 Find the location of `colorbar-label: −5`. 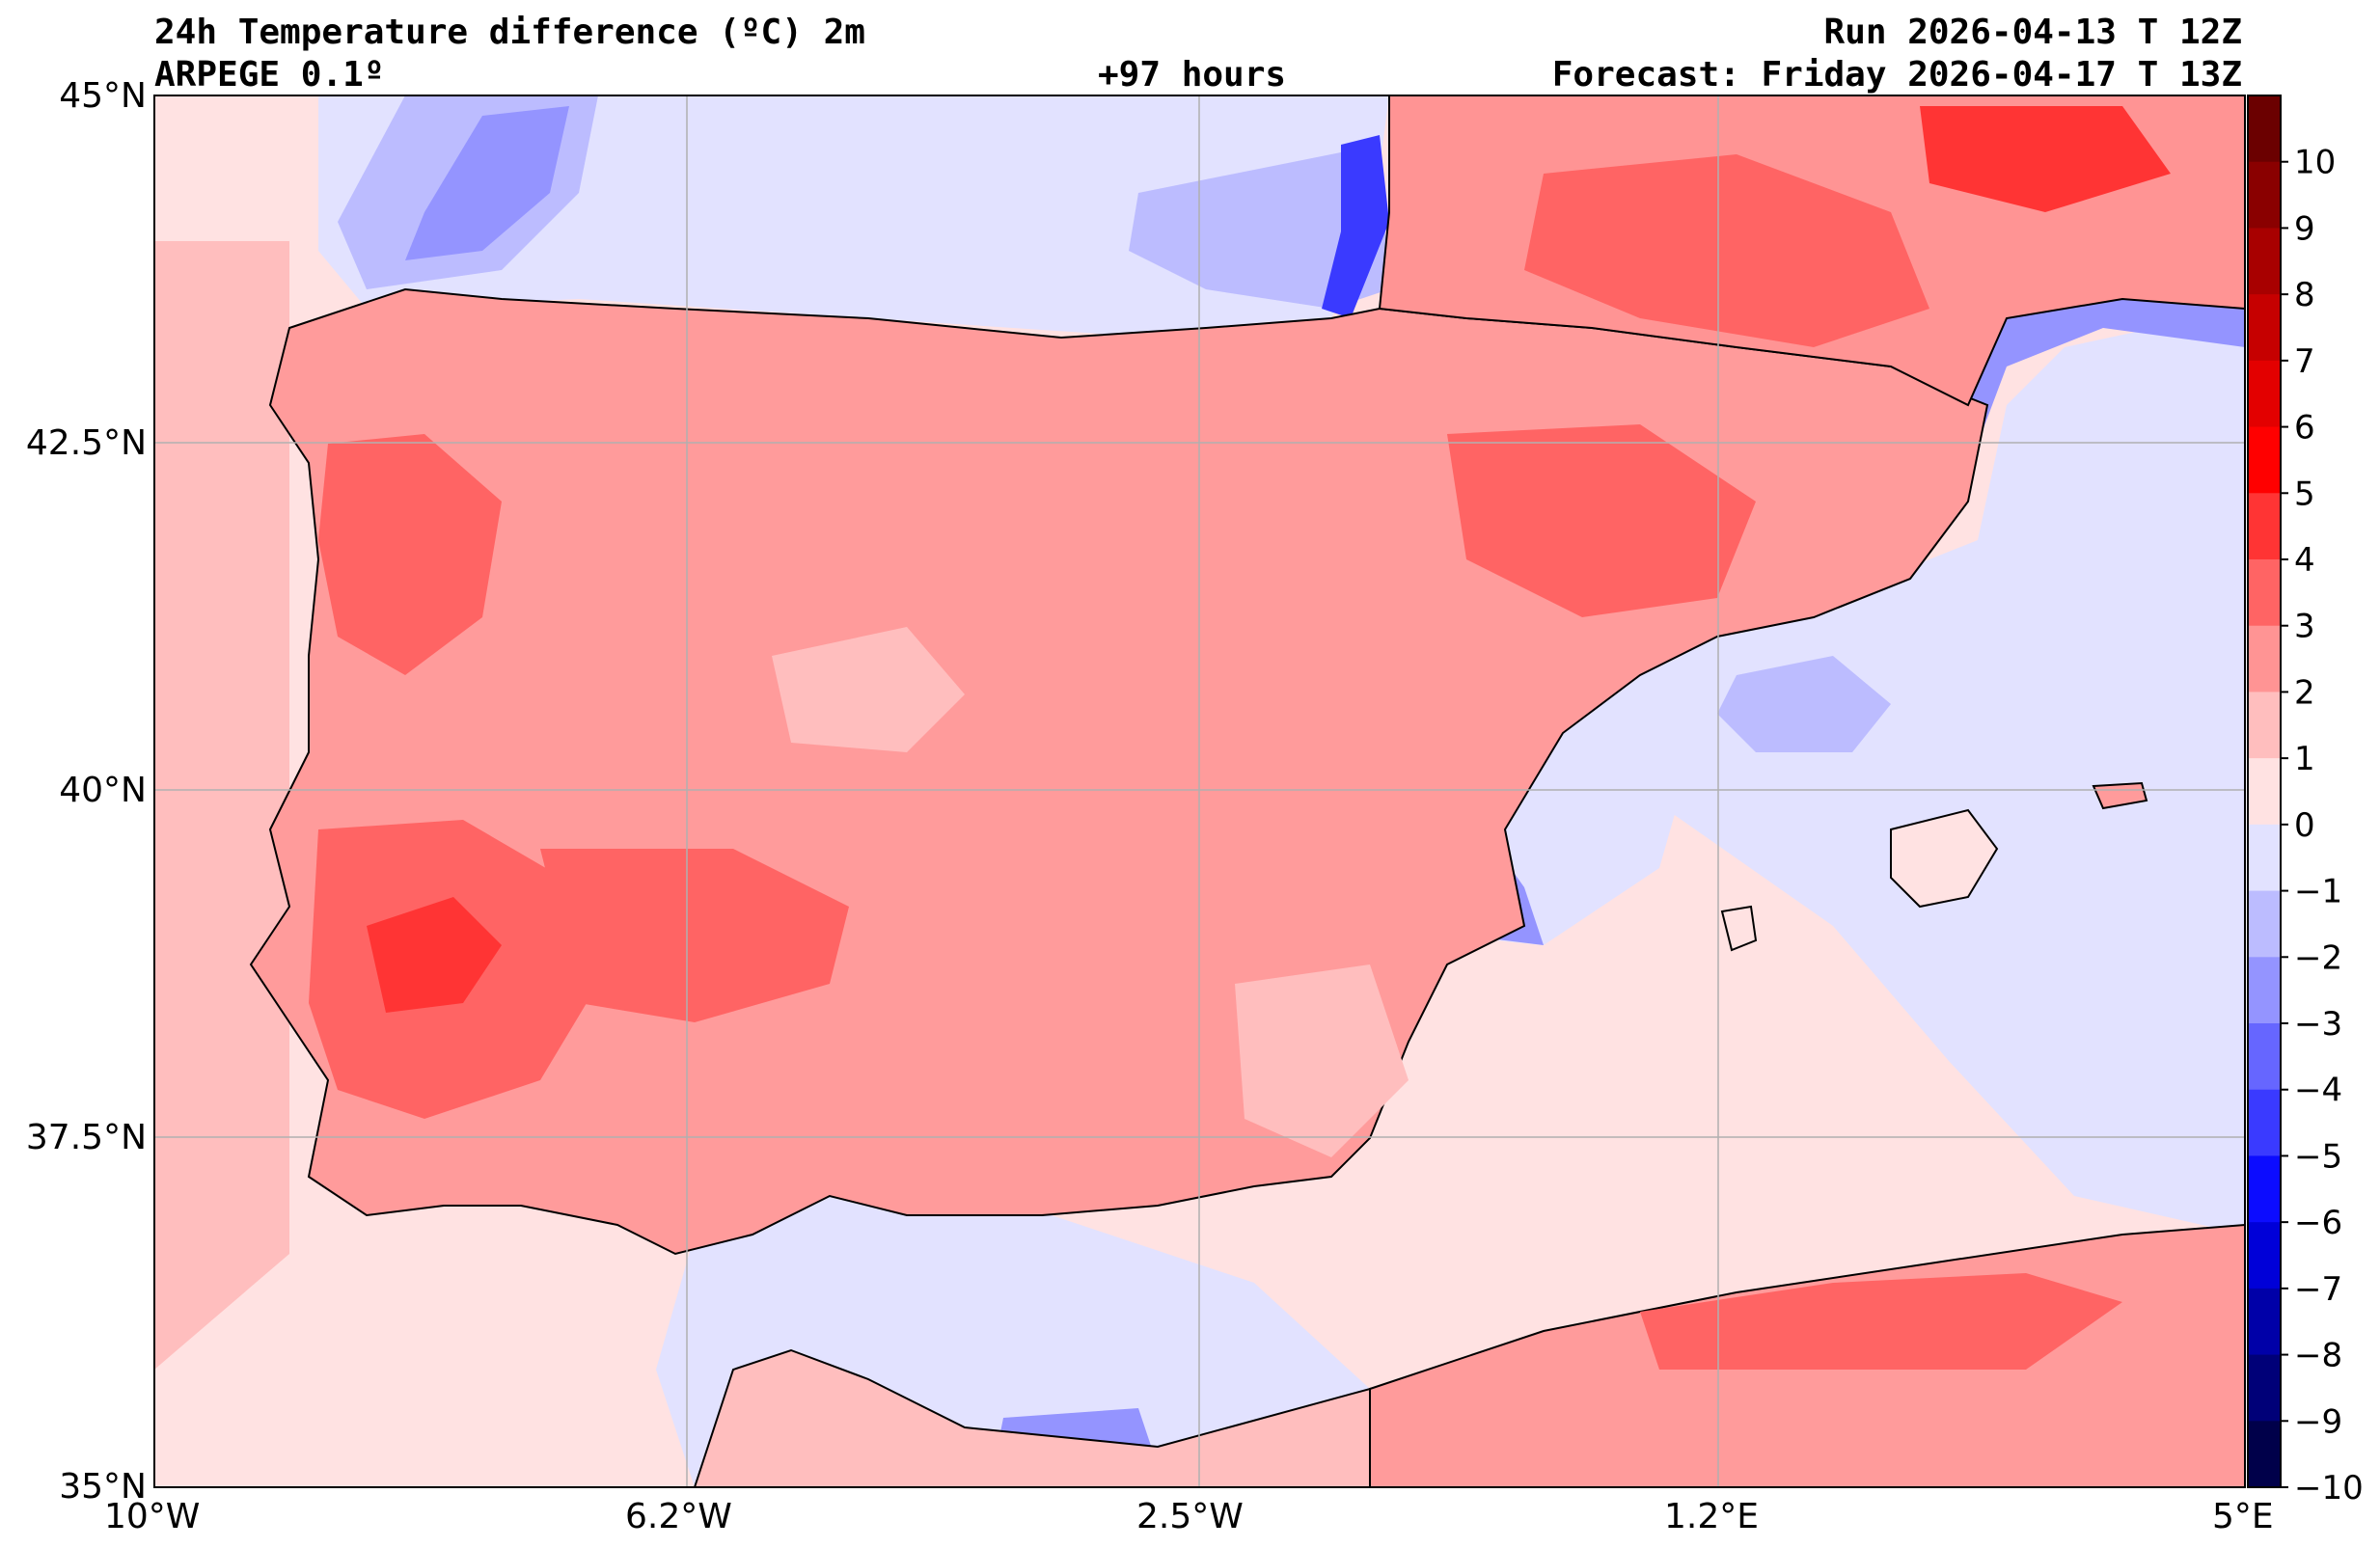

colorbar-label: −5 is located at coordinates (2318, 1157).